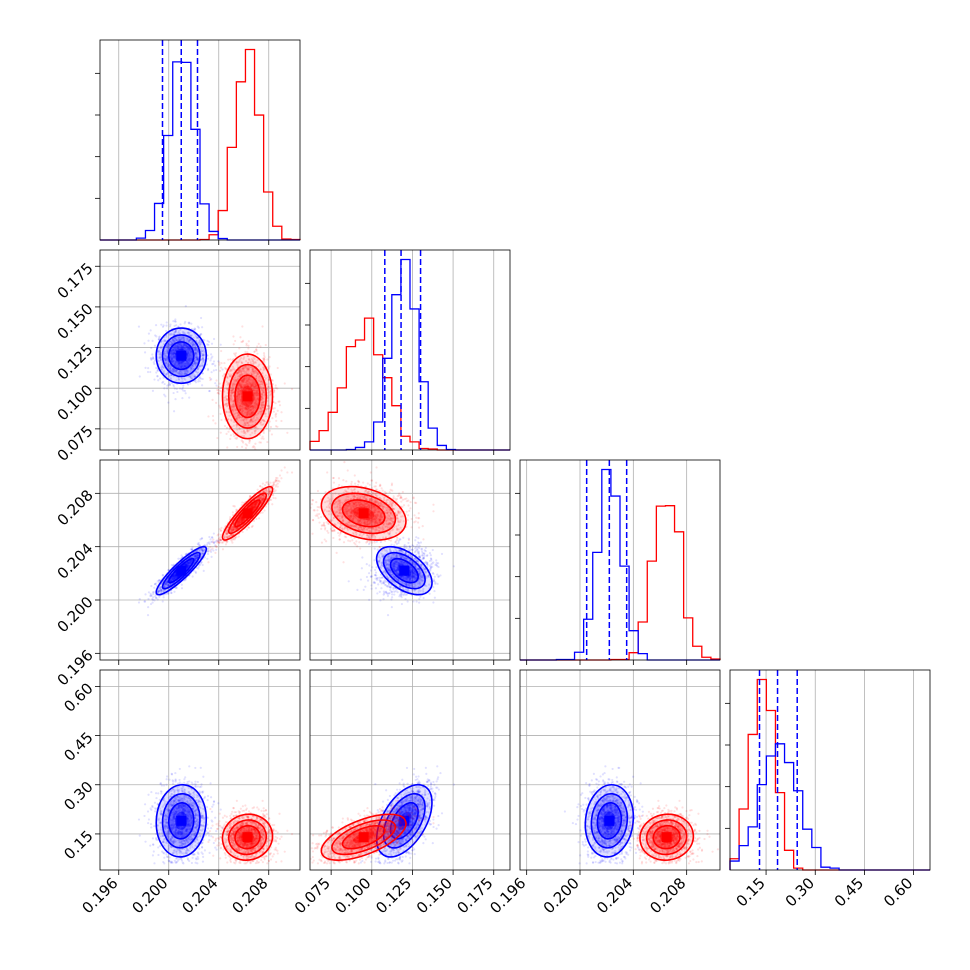 This screenshot has height=970, width=970. Describe the element at coordinates (409, 384) in the screenshot. I see `red-histogram` at that location.